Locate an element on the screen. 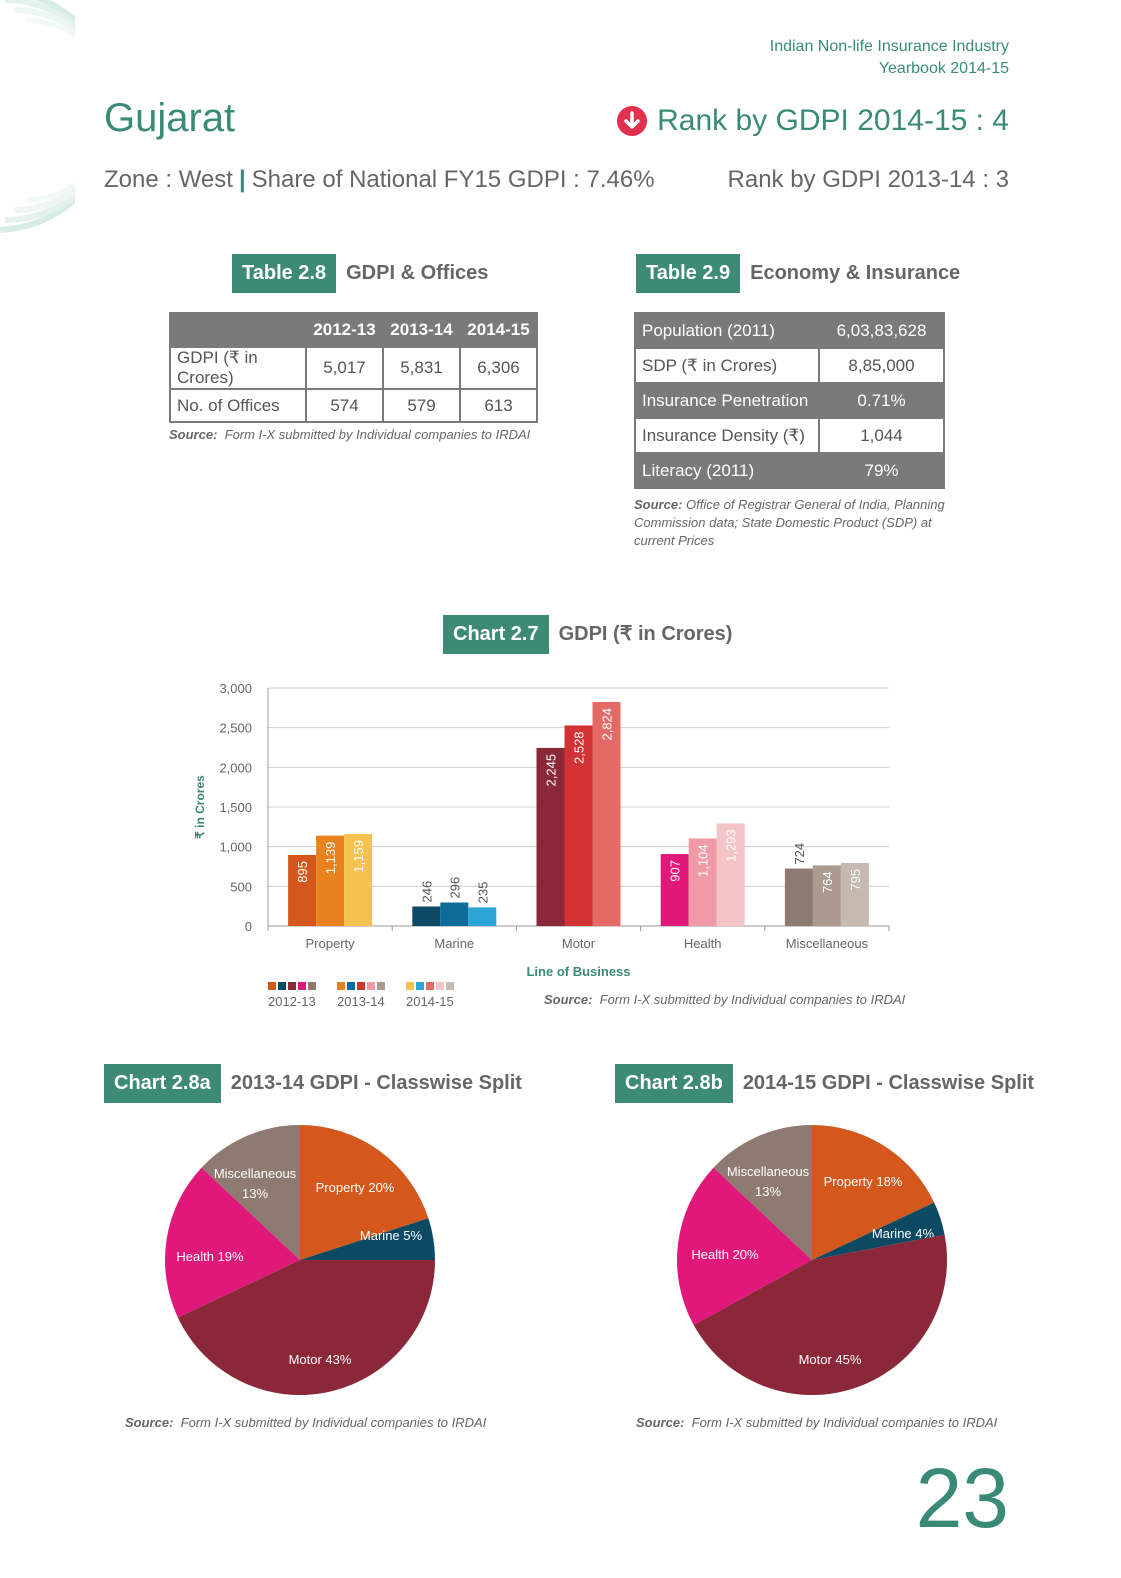 This screenshot has height=1578, width=1121. row-label: Insurance Density (₹) is located at coordinates (727, 435).